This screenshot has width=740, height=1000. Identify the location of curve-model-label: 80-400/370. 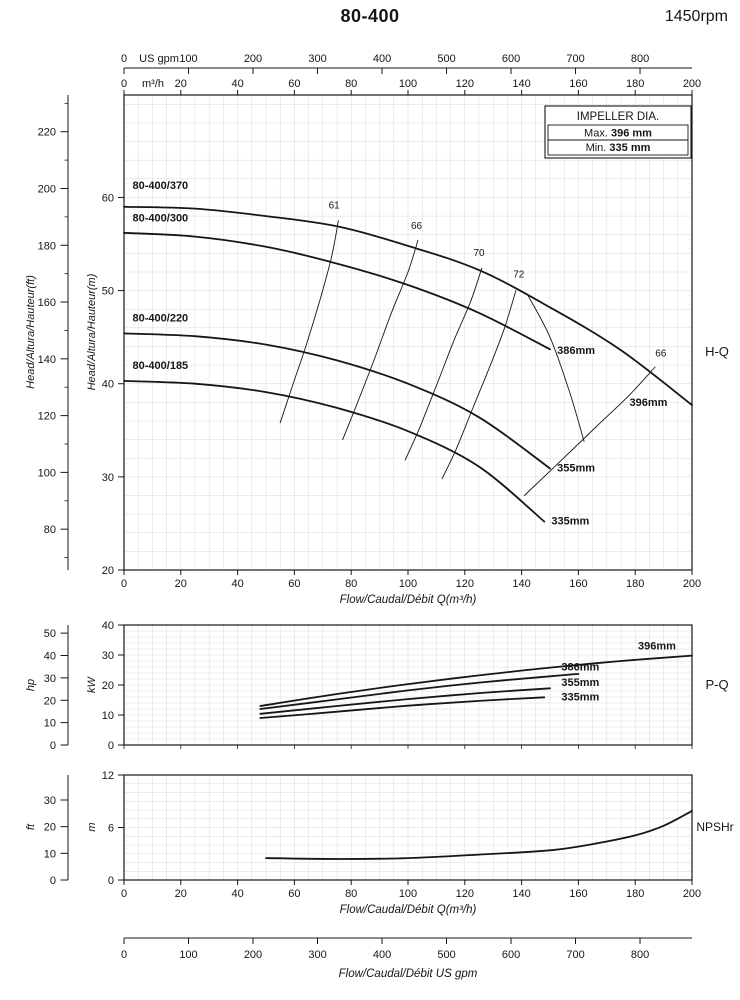
(161, 186).